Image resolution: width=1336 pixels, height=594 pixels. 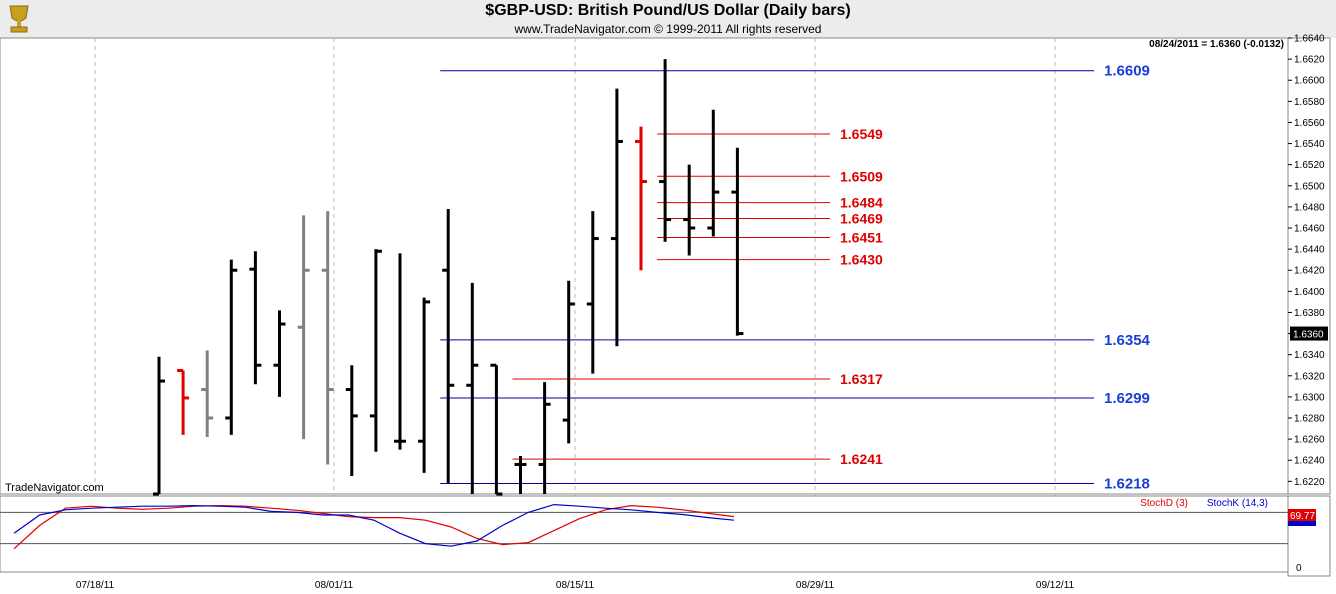 I want to click on x-tick-label: 08/01/11, so click(x=334, y=585).